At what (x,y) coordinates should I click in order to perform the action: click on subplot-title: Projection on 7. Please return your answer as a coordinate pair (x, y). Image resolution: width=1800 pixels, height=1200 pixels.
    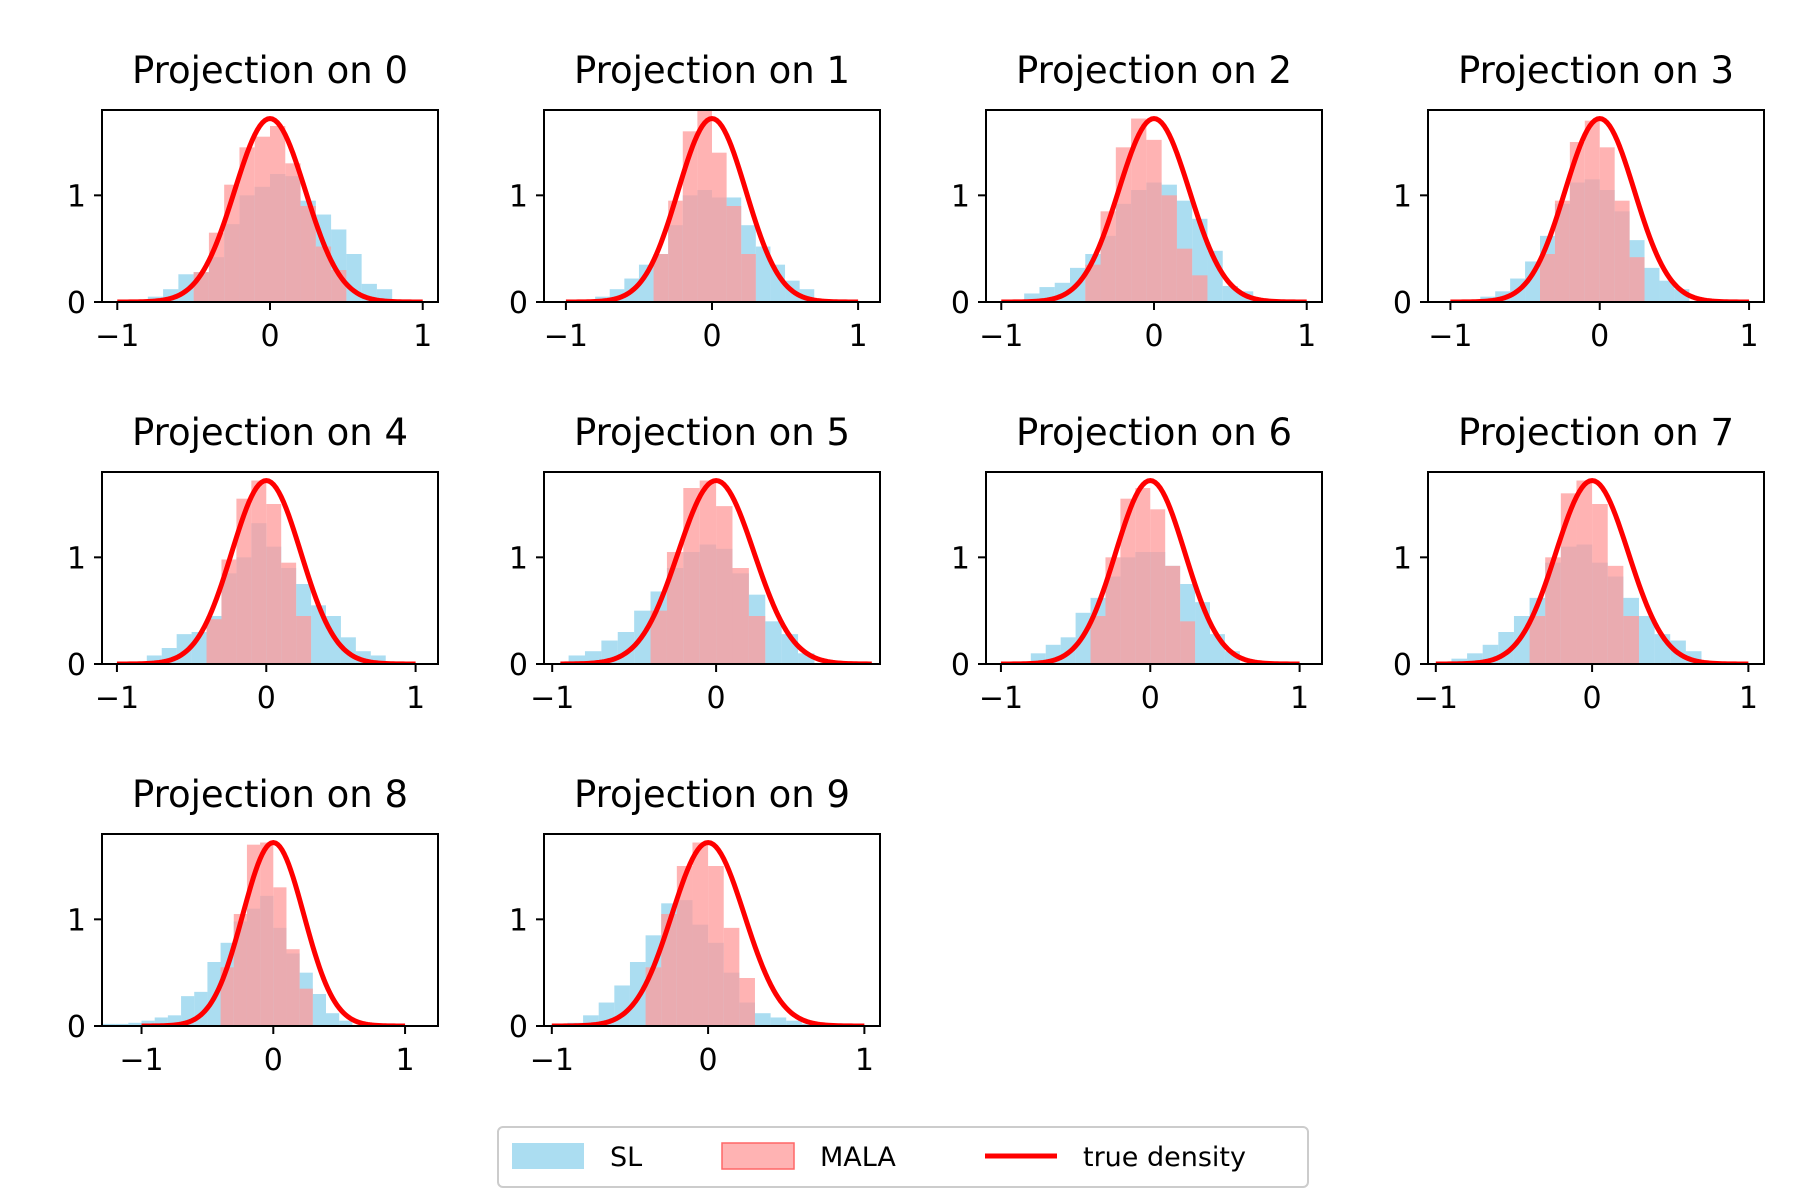
    Looking at the image, I should click on (1596, 432).